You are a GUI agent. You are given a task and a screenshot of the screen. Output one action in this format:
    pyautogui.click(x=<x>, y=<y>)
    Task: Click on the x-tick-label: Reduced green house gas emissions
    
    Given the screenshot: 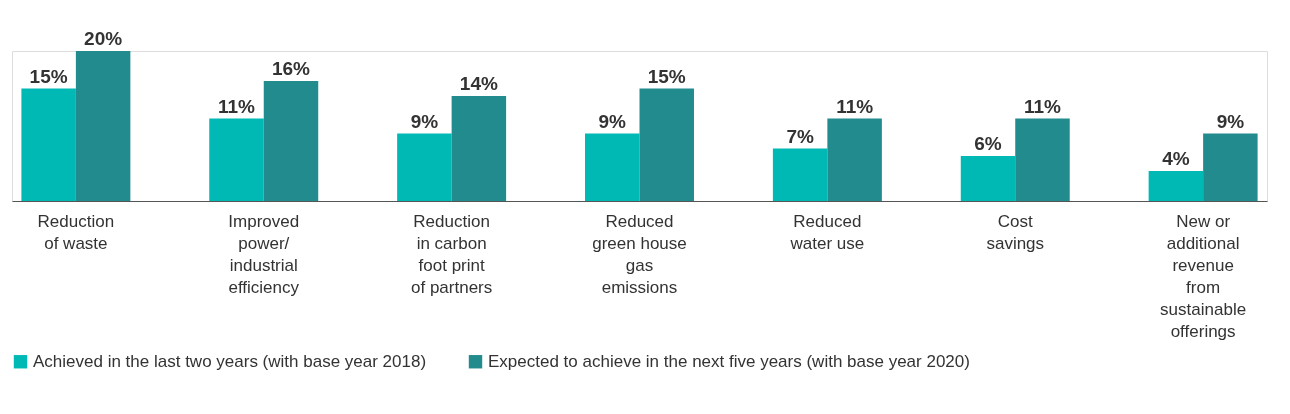 What is the action you would take?
    pyautogui.click(x=639, y=254)
    